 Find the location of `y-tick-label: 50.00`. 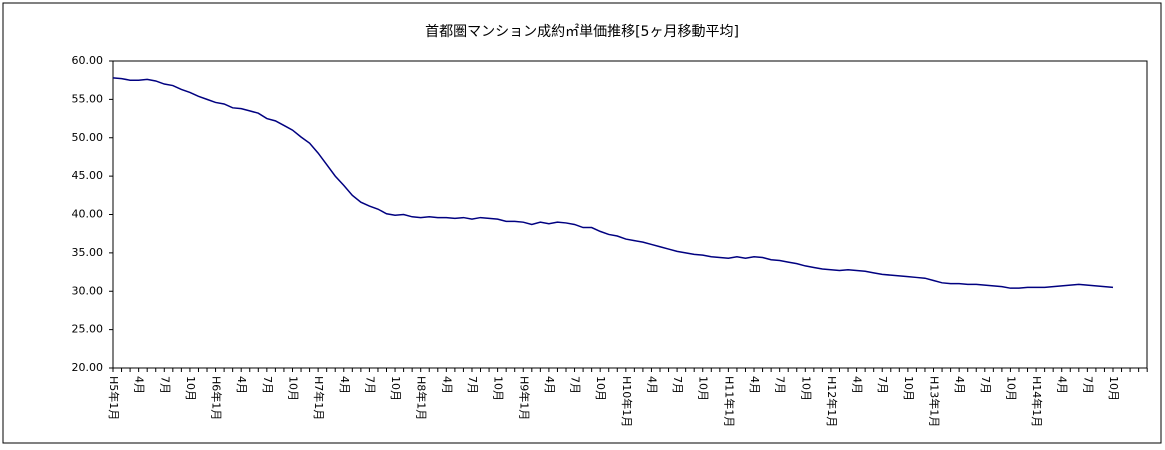

y-tick-label: 50.00 is located at coordinates (88, 137).